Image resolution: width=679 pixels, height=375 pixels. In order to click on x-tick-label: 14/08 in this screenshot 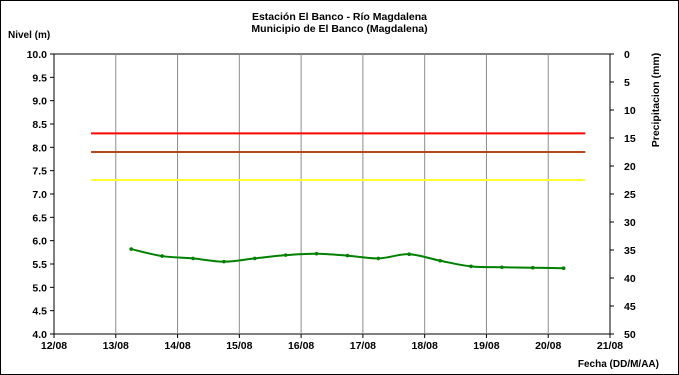, I will do `click(177, 346)`.